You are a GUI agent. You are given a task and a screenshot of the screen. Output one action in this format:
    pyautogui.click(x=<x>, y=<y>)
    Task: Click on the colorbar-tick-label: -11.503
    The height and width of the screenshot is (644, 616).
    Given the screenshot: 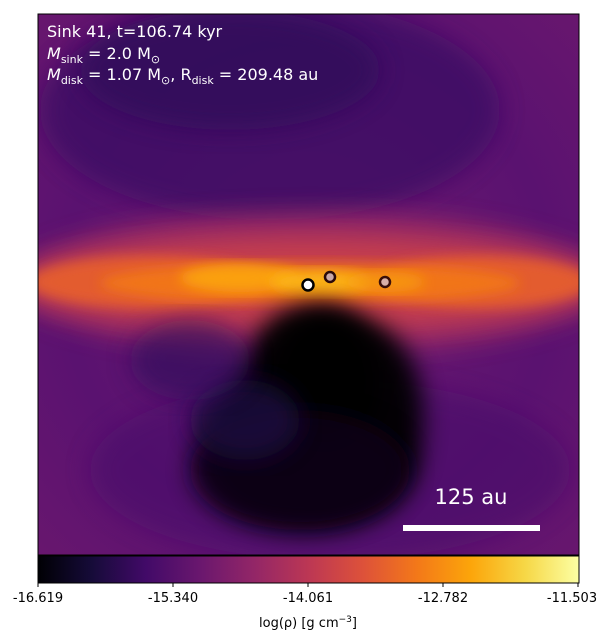 What is the action you would take?
    pyautogui.click(x=572, y=598)
    